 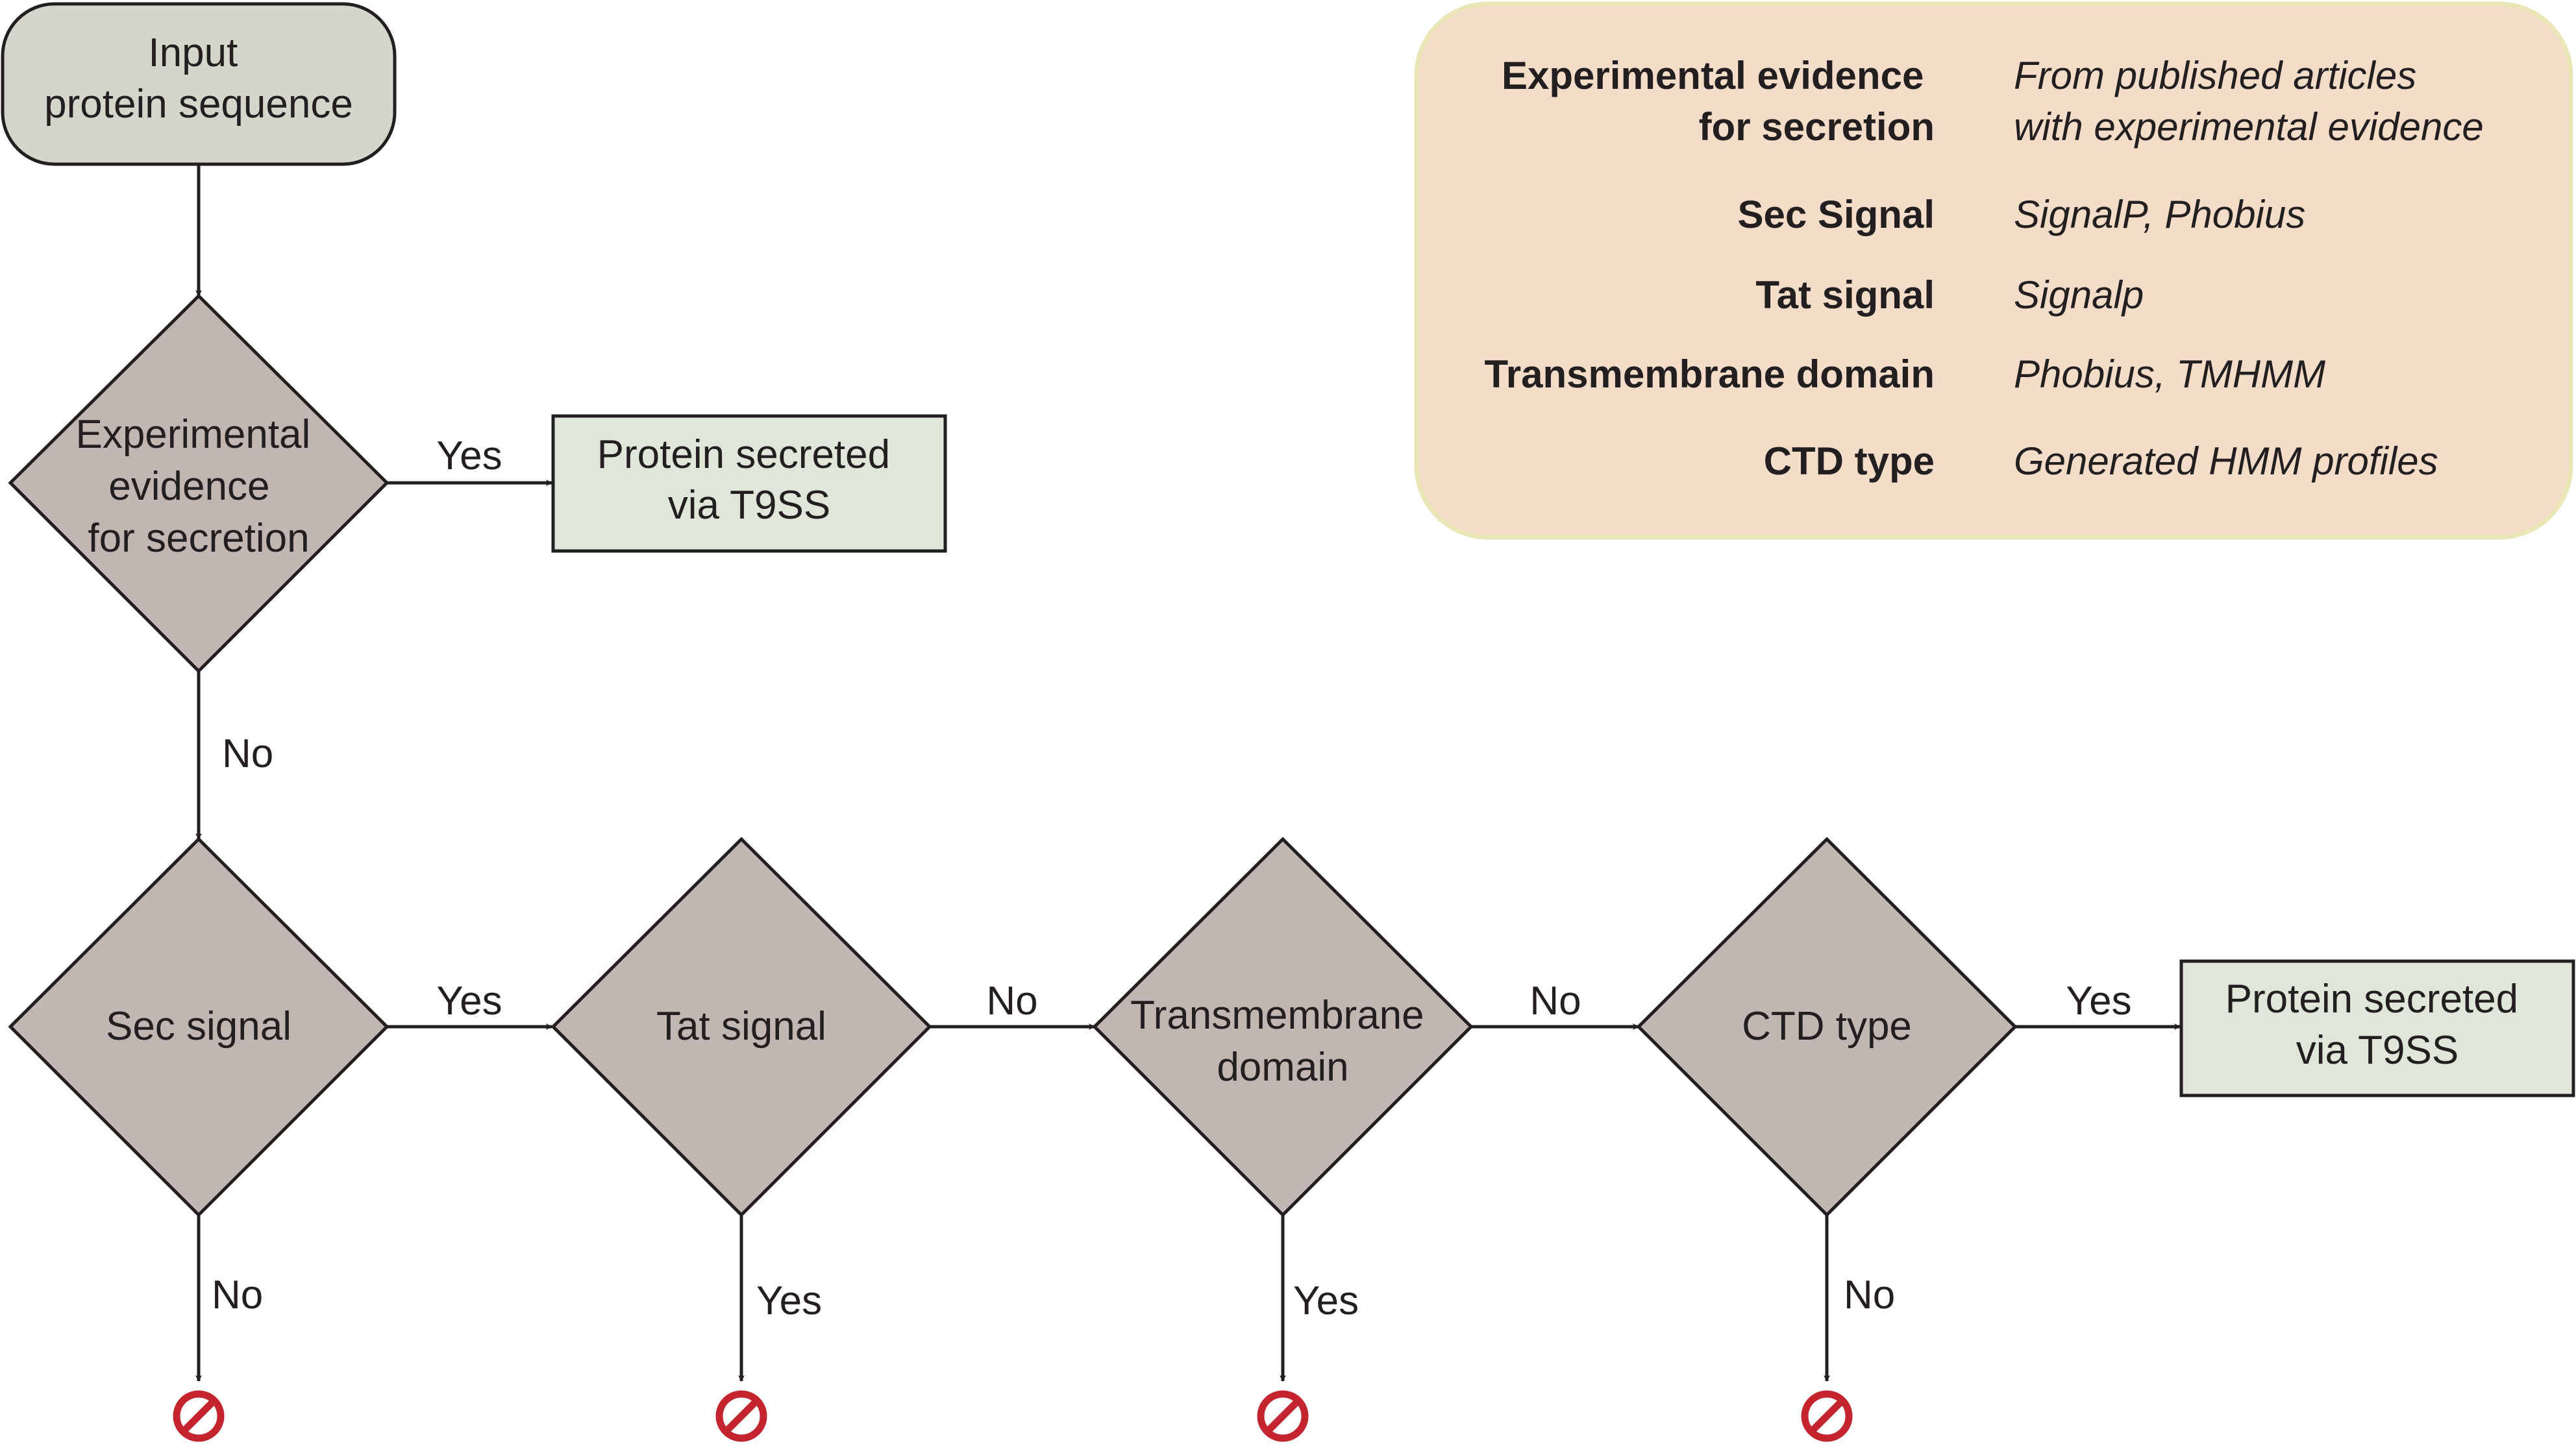 What do you see at coordinates (2079, 295) in the screenshot?
I see `legend-method-tat-signal: Signalp` at bounding box center [2079, 295].